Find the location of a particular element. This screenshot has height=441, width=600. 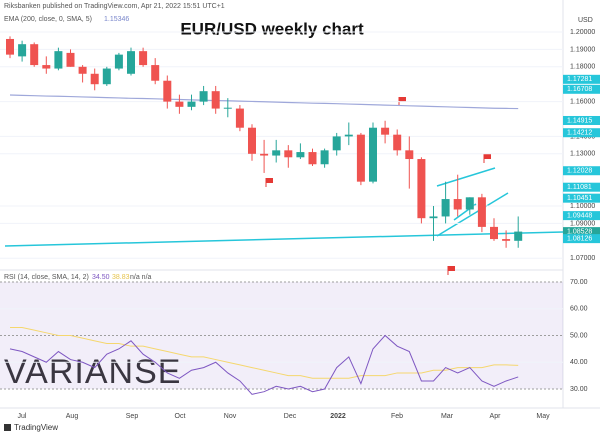

x-tick-label: Nov is located at coordinates (230, 416).